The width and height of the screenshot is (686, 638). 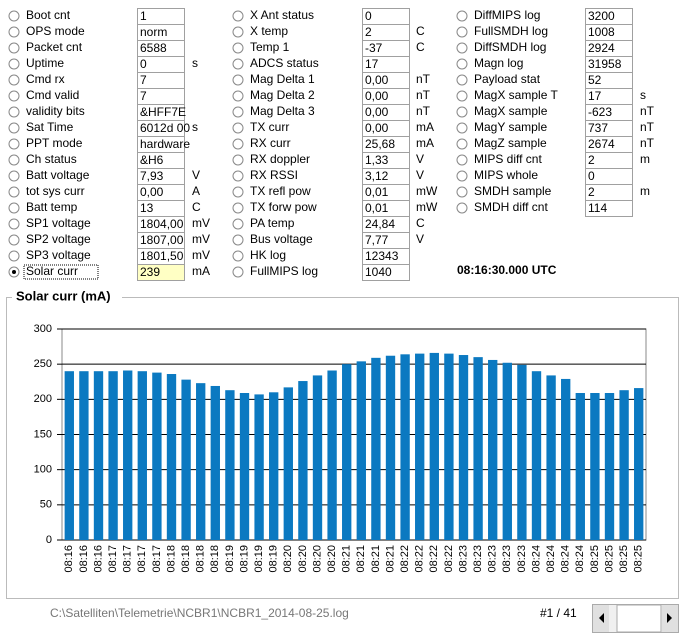 What do you see at coordinates (147, 208) in the screenshot?
I see `field-value: 13` at bounding box center [147, 208].